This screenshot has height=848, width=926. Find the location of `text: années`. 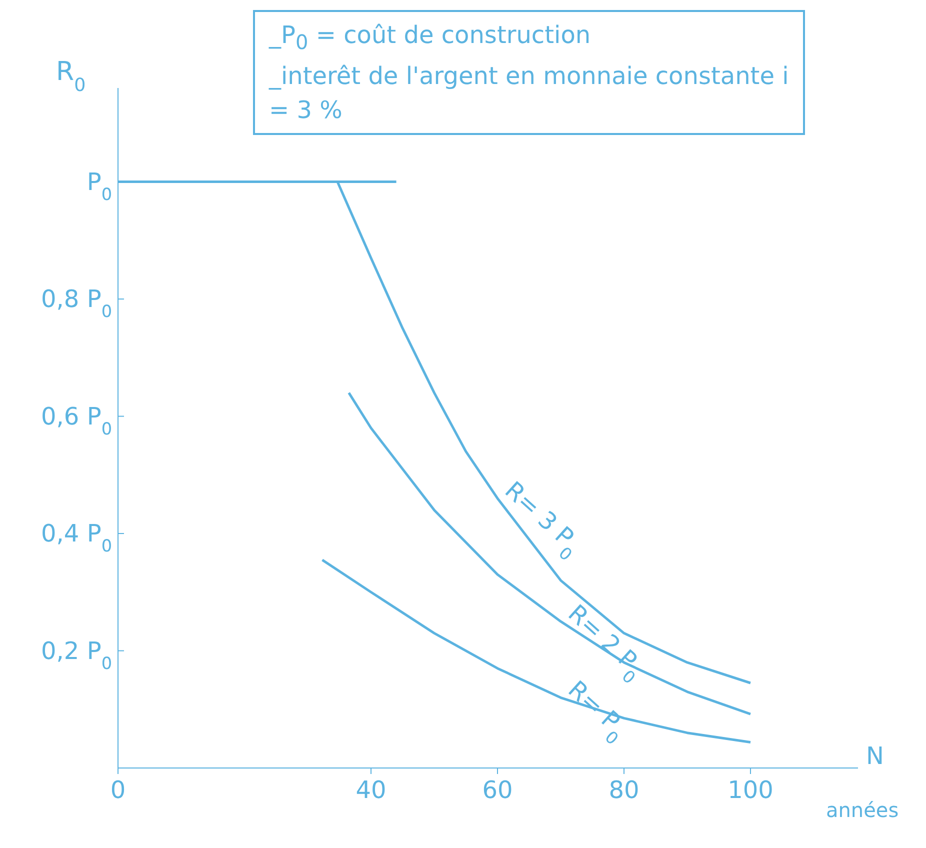

text: années is located at coordinates (862, 810).